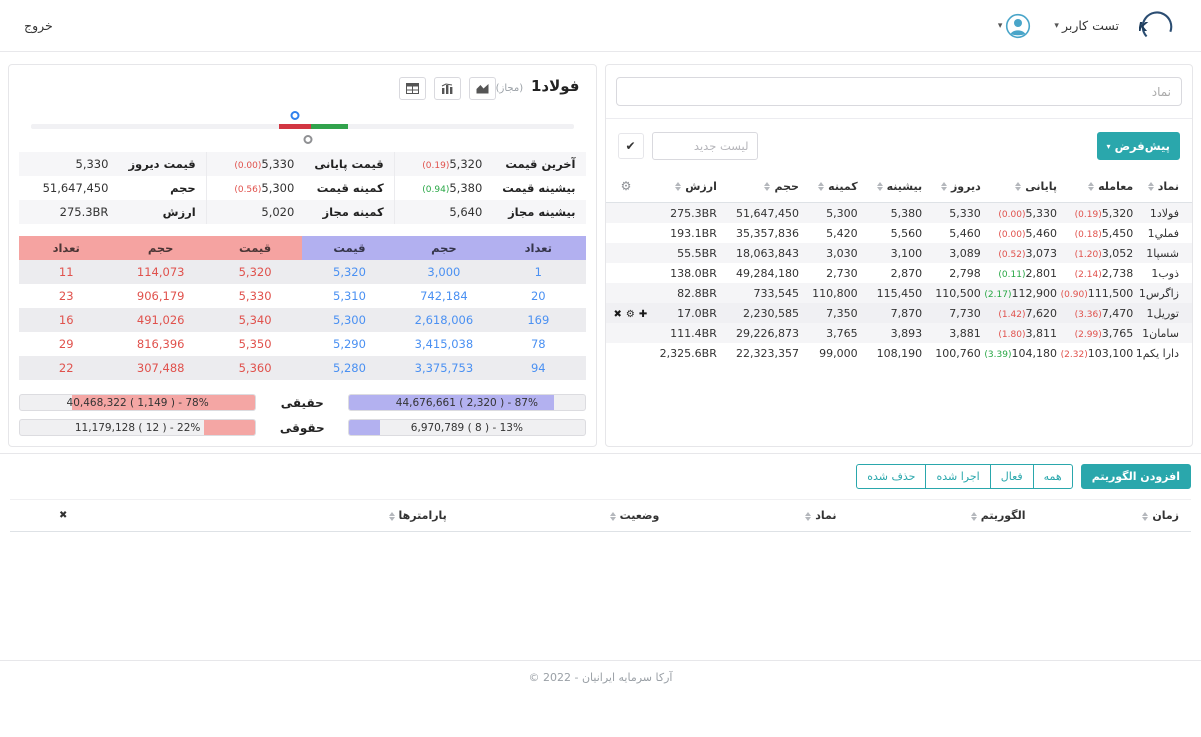  I want to click on header-label: پایانی, so click(1041, 186).